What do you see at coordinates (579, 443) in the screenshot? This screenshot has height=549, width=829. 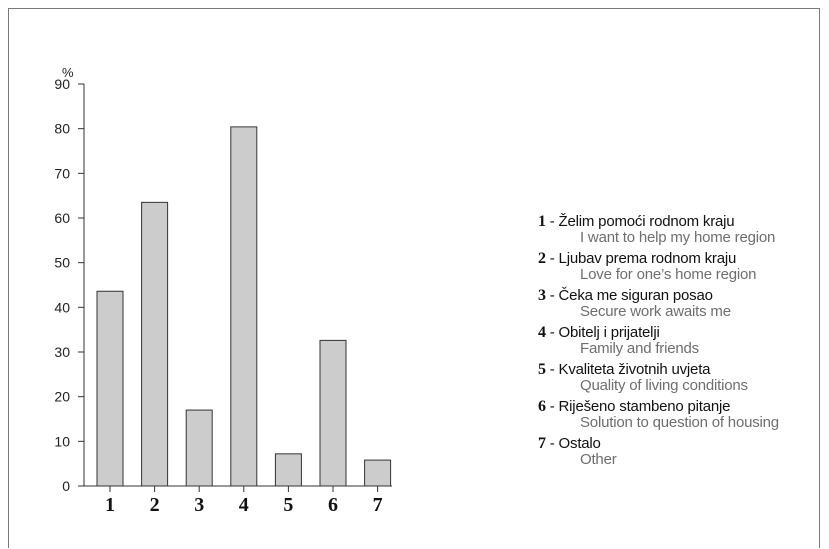 I see `legend-text-hr: Ostalo` at bounding box center [579, 443].